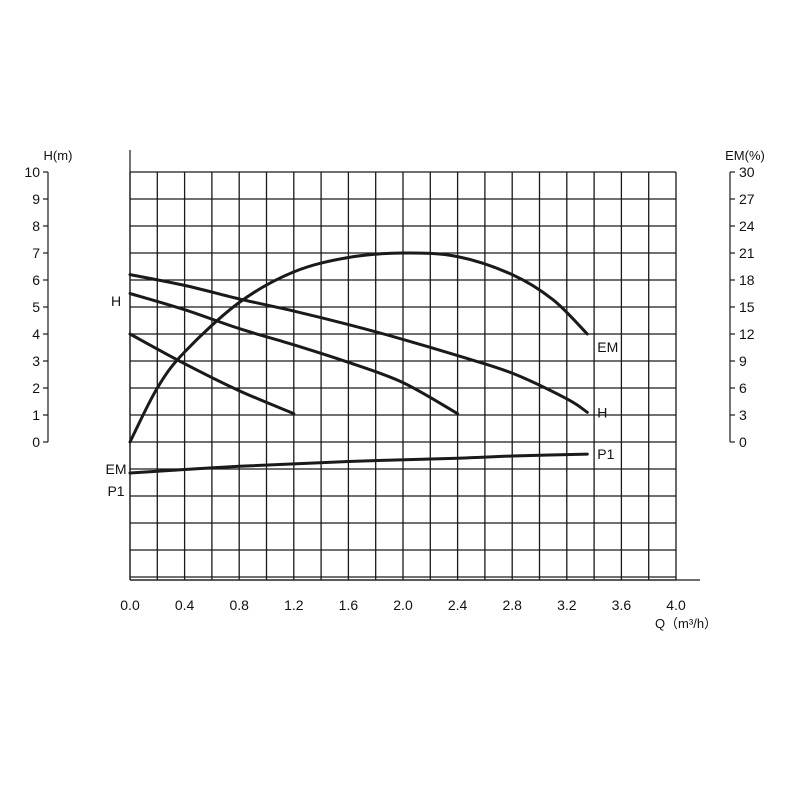  What do you see at coordinates (747, 307) in the screenshot?
I see `y-right-tick-label: 15` at bounding box center [747, 307].